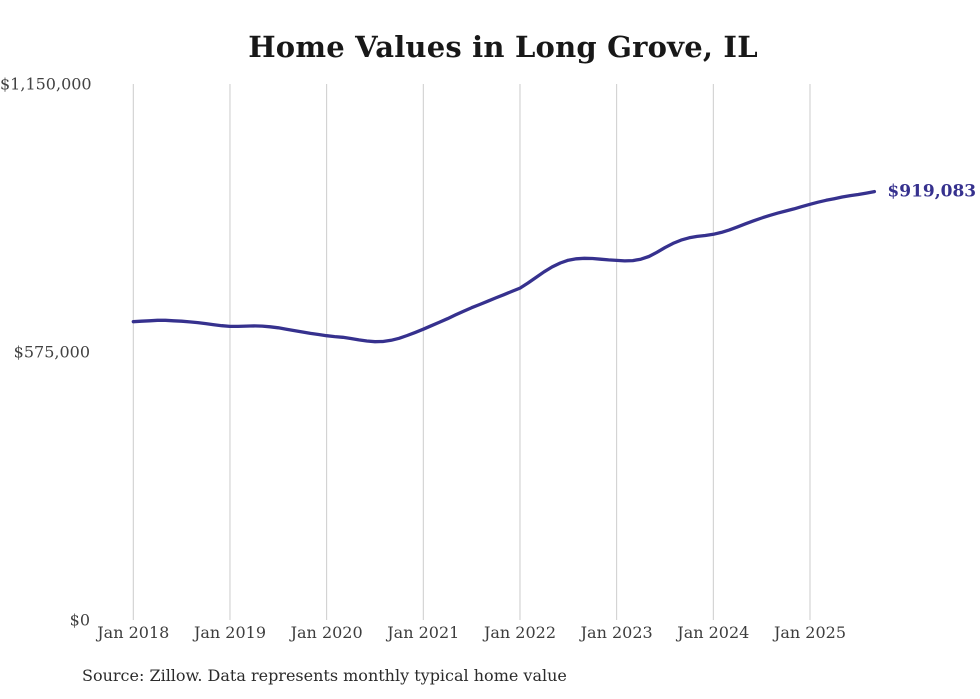 The image size is (980, 699). What do you see at coordinates (713, 632) in the screenshot?
I see `x-tick-label: Jan 2024` at bounding box center [713, 632].